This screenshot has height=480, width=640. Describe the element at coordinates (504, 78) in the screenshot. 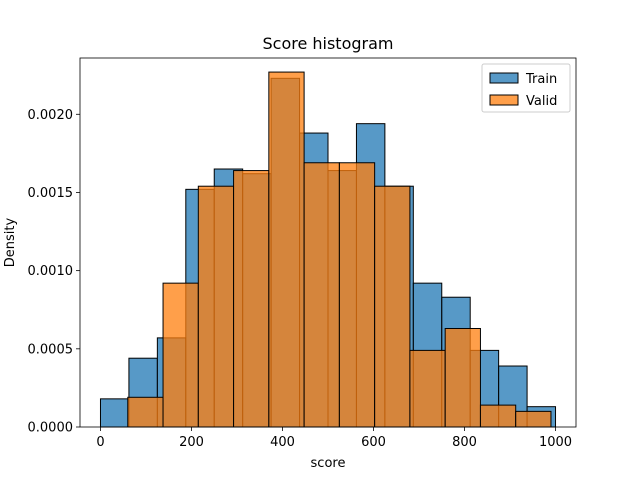

I see `legend-swatch-train` at that location.